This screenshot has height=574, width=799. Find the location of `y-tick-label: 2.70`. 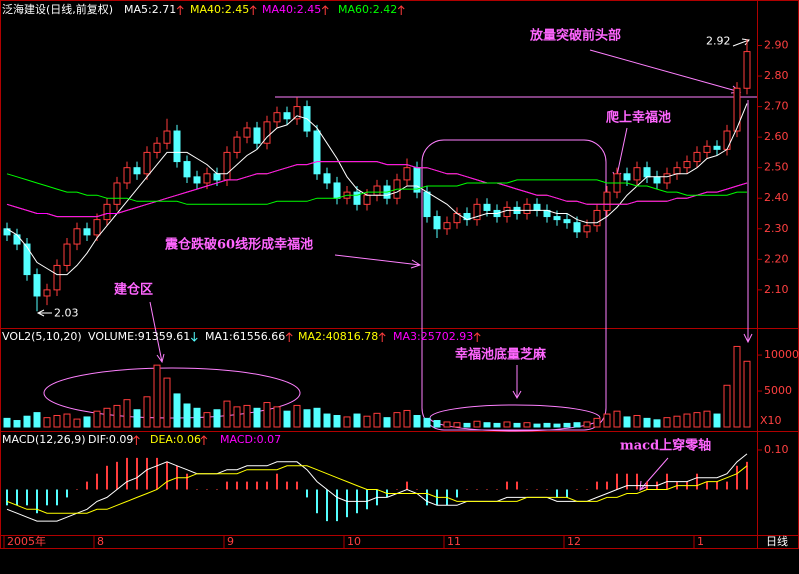

y-tick-label: 2.70 is located at coordinates (776, 106).